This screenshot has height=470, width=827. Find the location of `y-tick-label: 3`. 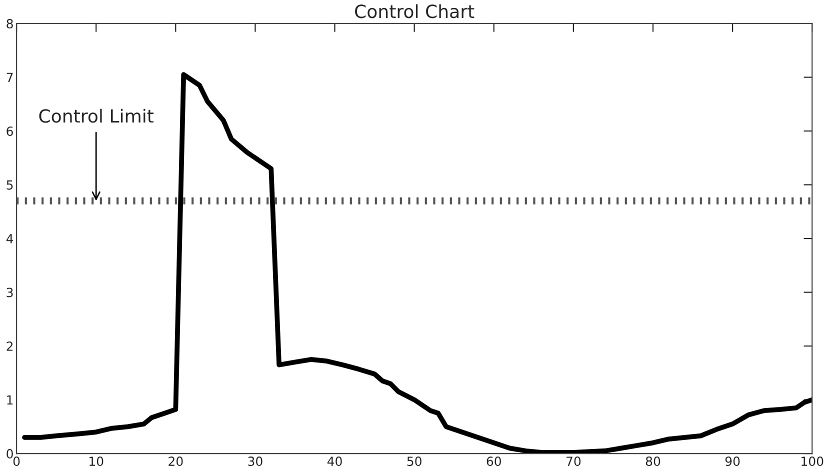

y-tick-label: 3 is located at coordinates (9, 293).